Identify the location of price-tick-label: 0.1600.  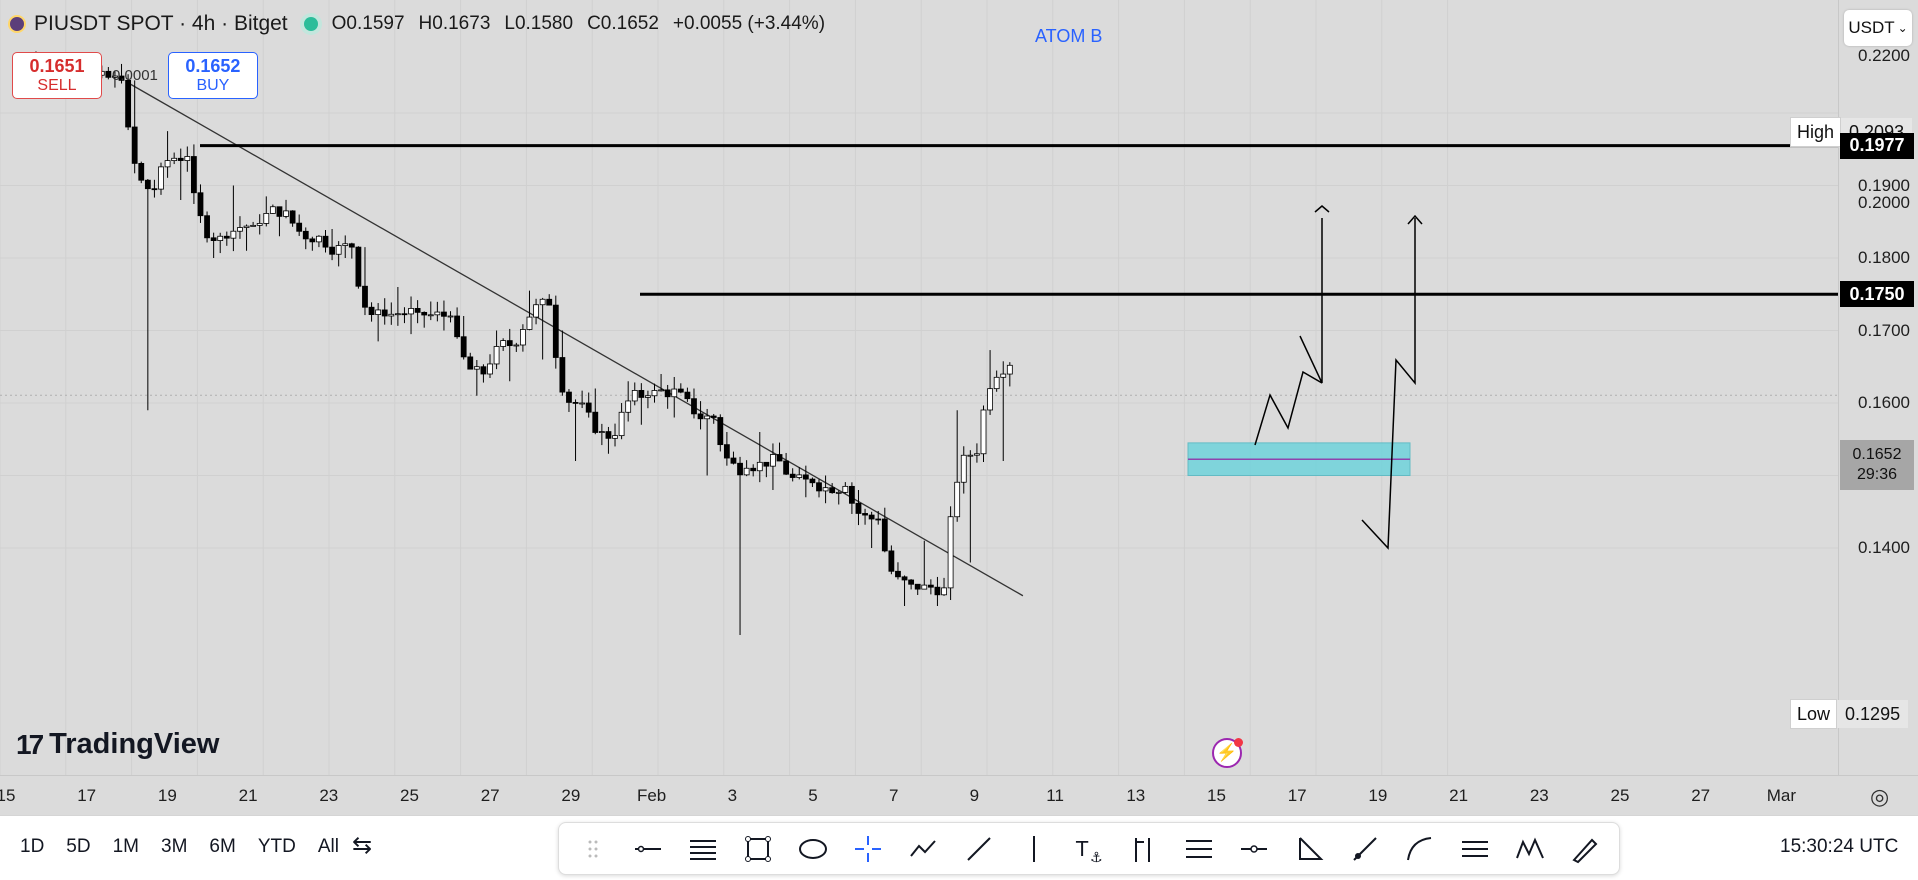
(1884, 402).